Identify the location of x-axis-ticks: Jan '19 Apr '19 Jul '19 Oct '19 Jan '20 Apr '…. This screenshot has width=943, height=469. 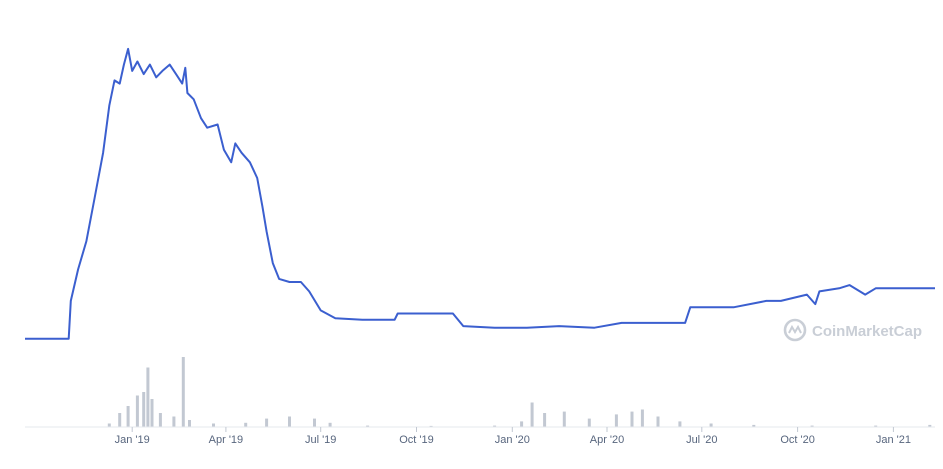
(513, 436).